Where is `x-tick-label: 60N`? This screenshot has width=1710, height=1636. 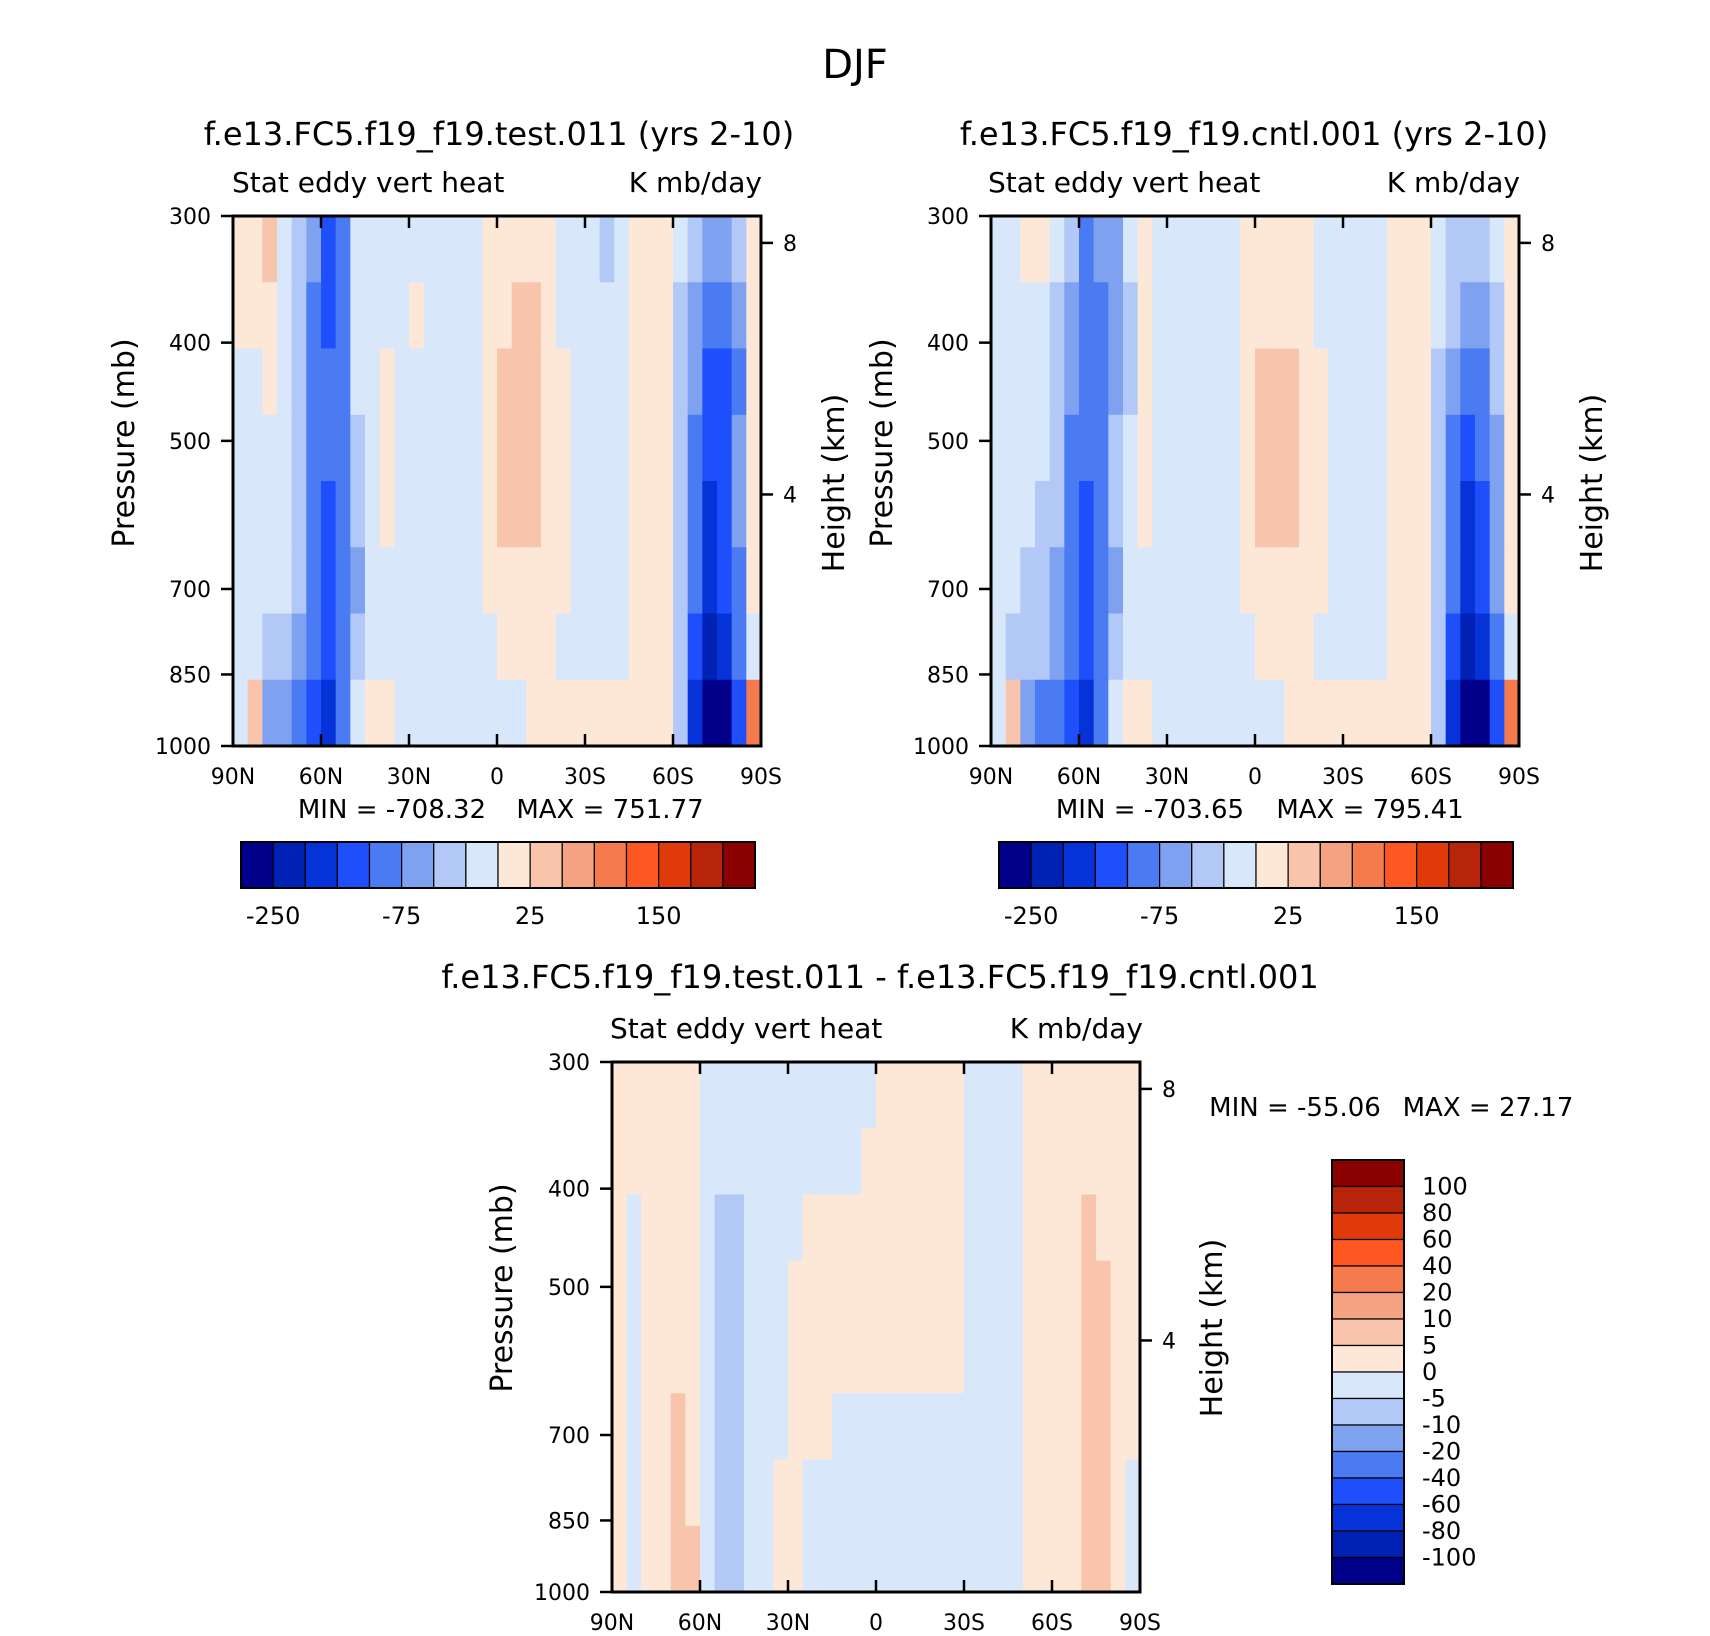 x-tick-label: 60N is located at coordinates (1079, 777).